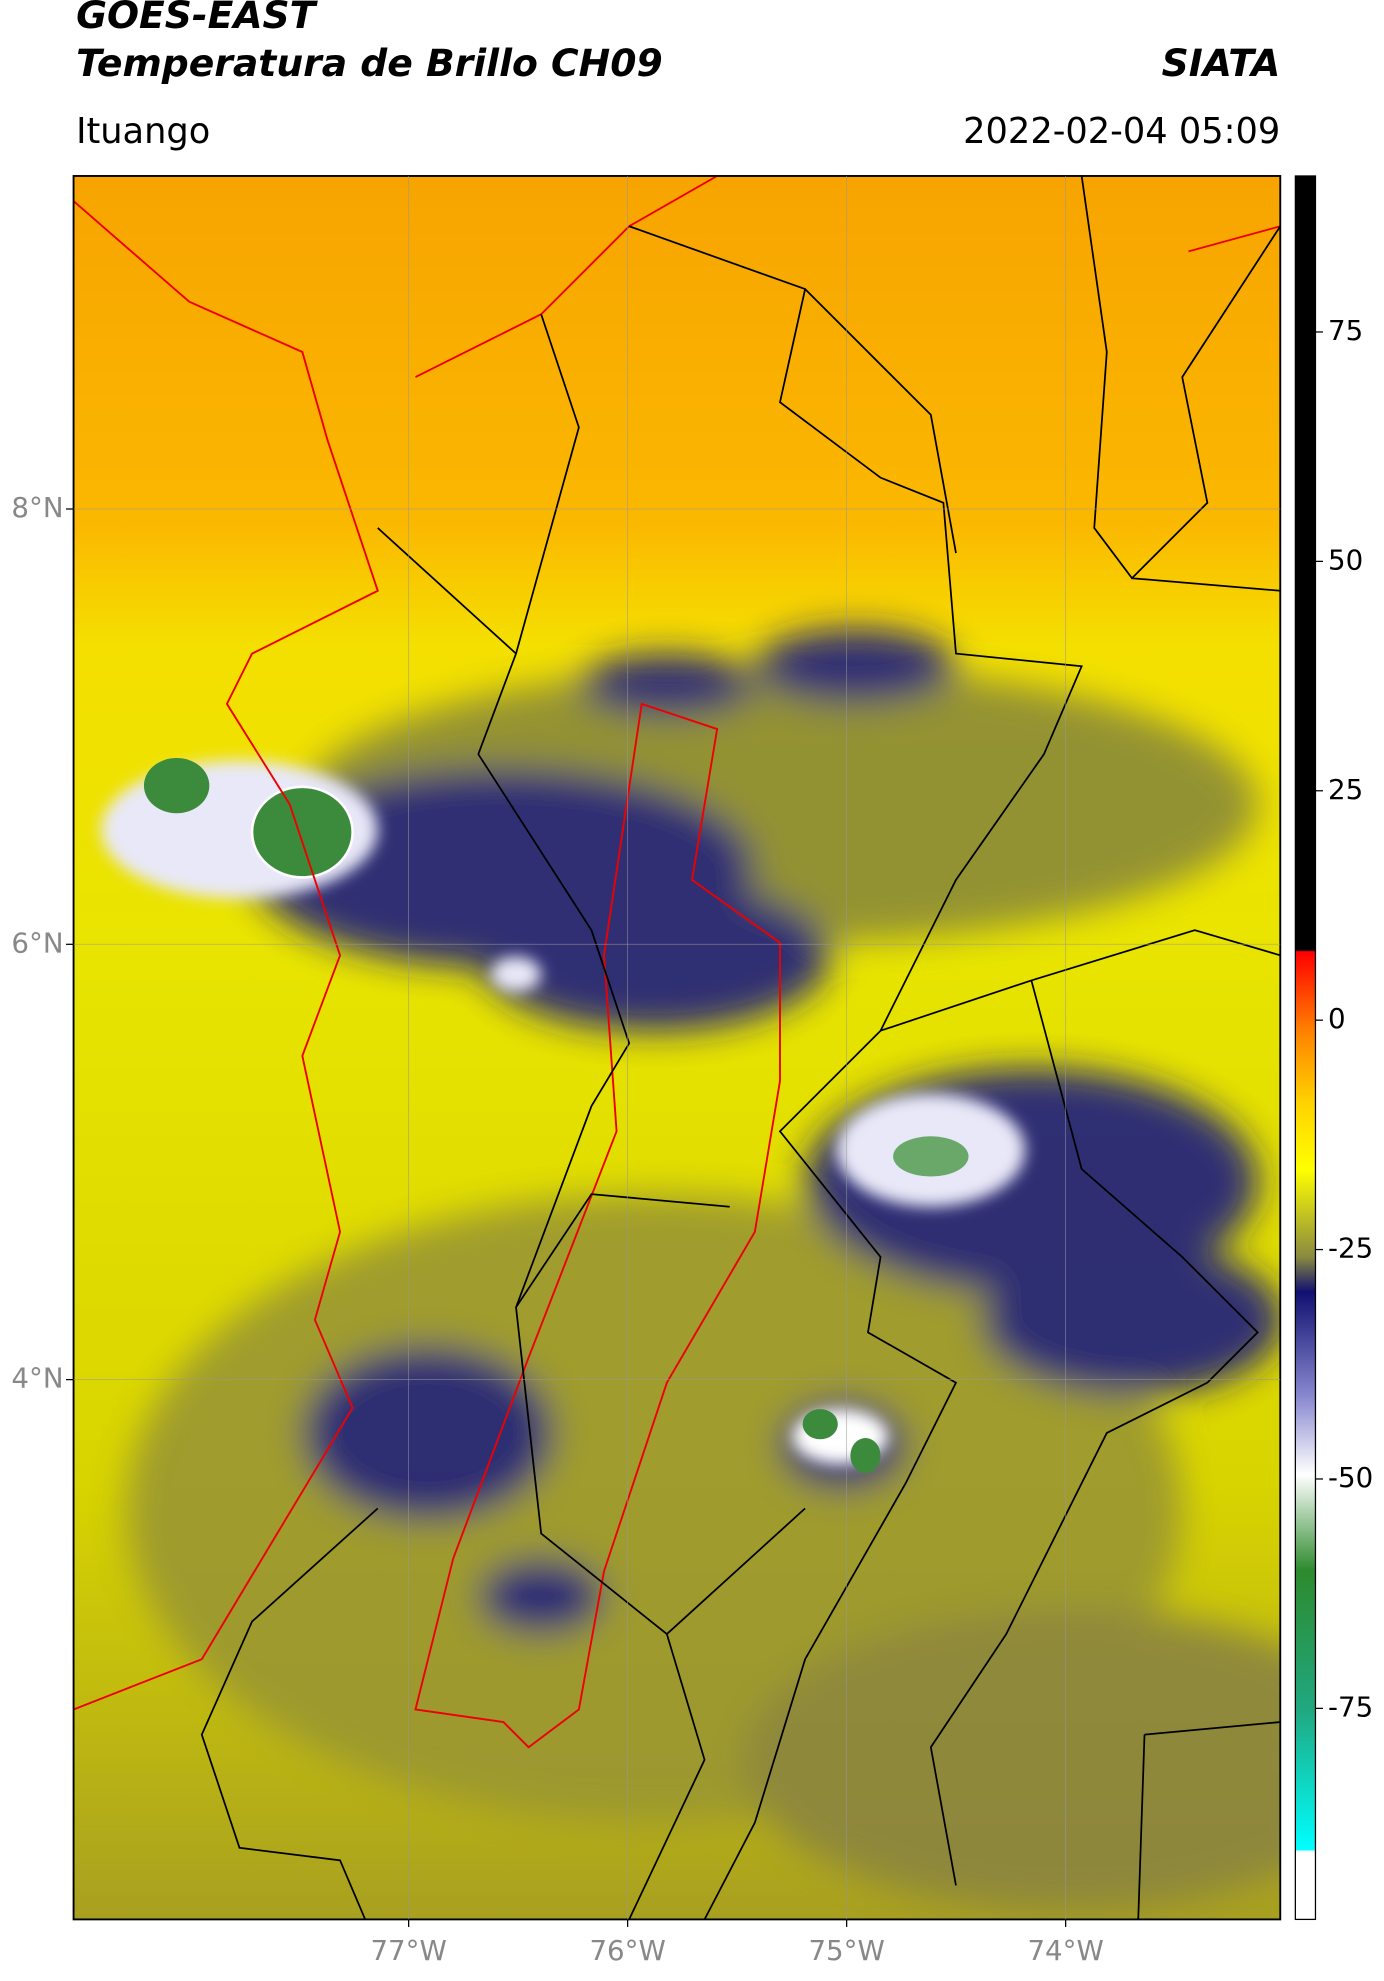 The image size is (1384, 1981). What do you see at coordinates (369, 63) in the screenshot?
I see `subtitle: Temperatura de Brillo CH09` at bounding box center [369, 63].